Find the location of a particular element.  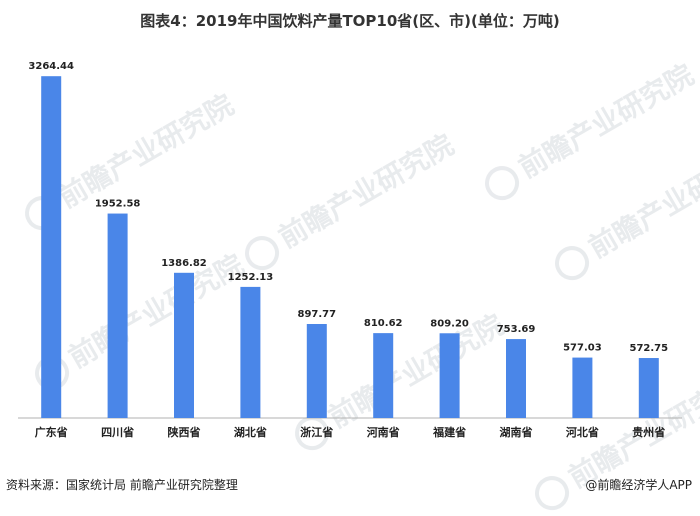

brand-note: @前瞻经济学人APP is located at coordinates (638, 485).